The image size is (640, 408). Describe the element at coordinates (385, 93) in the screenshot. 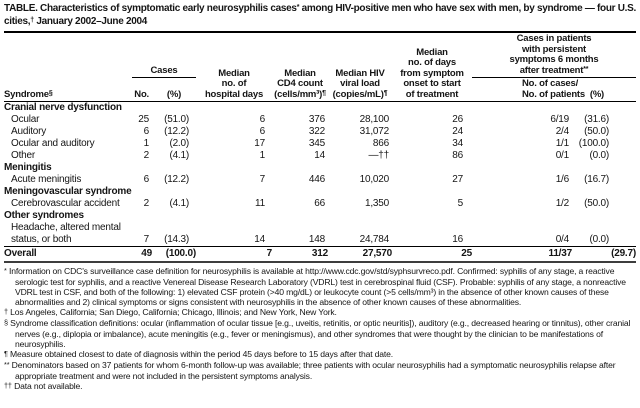

I see `viral-load-footnote-marker: ¶` at that location.